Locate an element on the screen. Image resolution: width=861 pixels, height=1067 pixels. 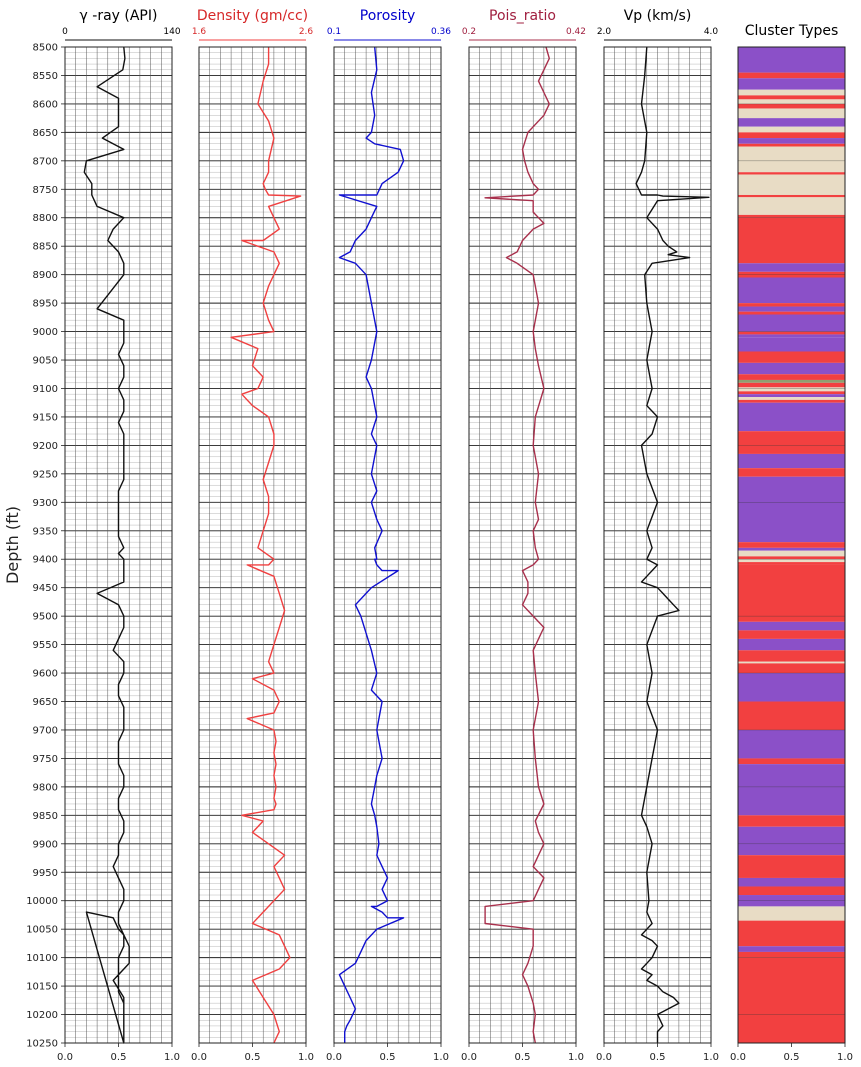
depth-tick-label: 9850 is located at coordinates (45, 816).